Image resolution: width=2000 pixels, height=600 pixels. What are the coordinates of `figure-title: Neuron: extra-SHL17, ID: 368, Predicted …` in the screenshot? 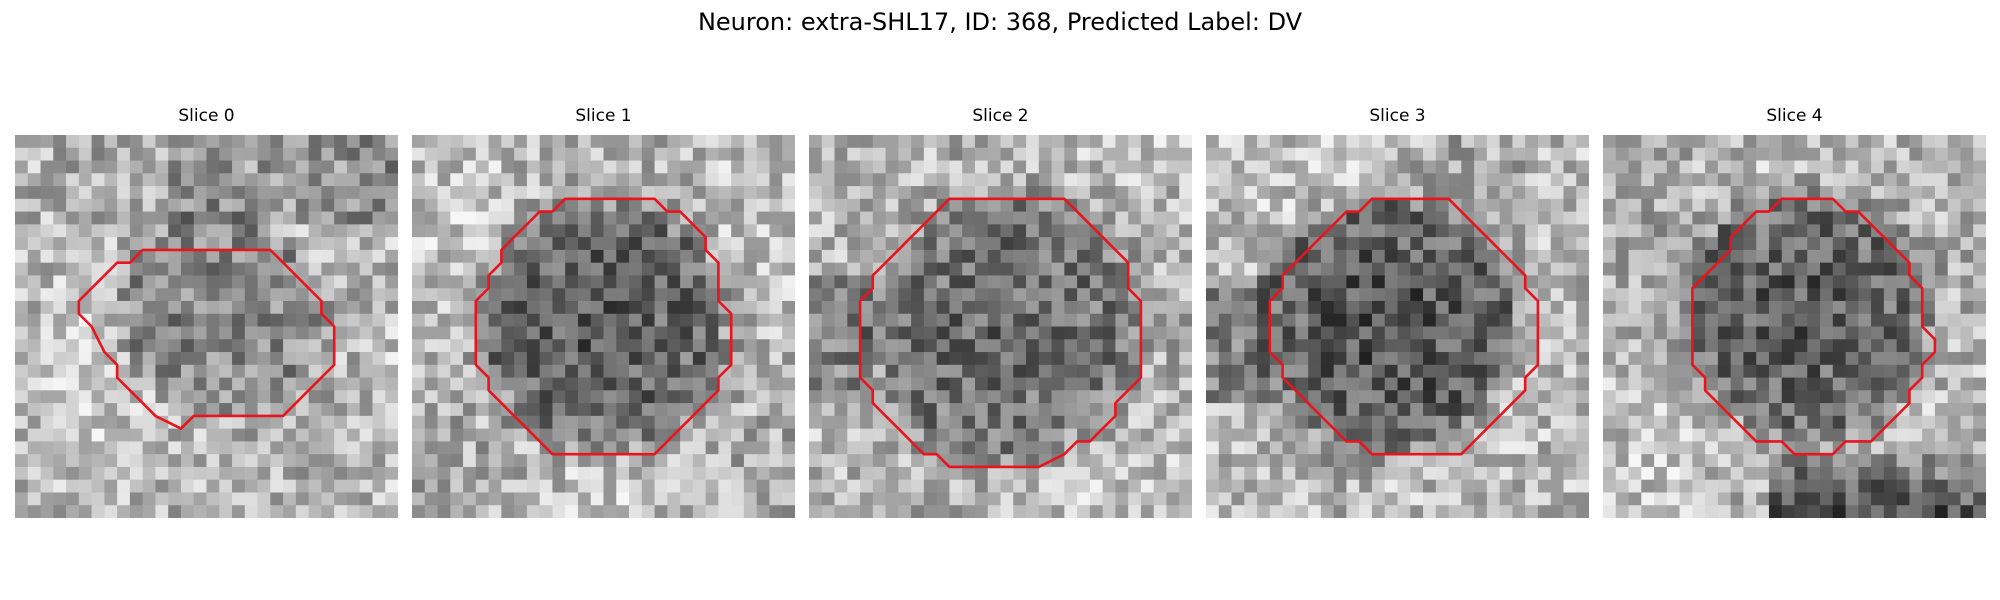 It's located at (1000, 22).